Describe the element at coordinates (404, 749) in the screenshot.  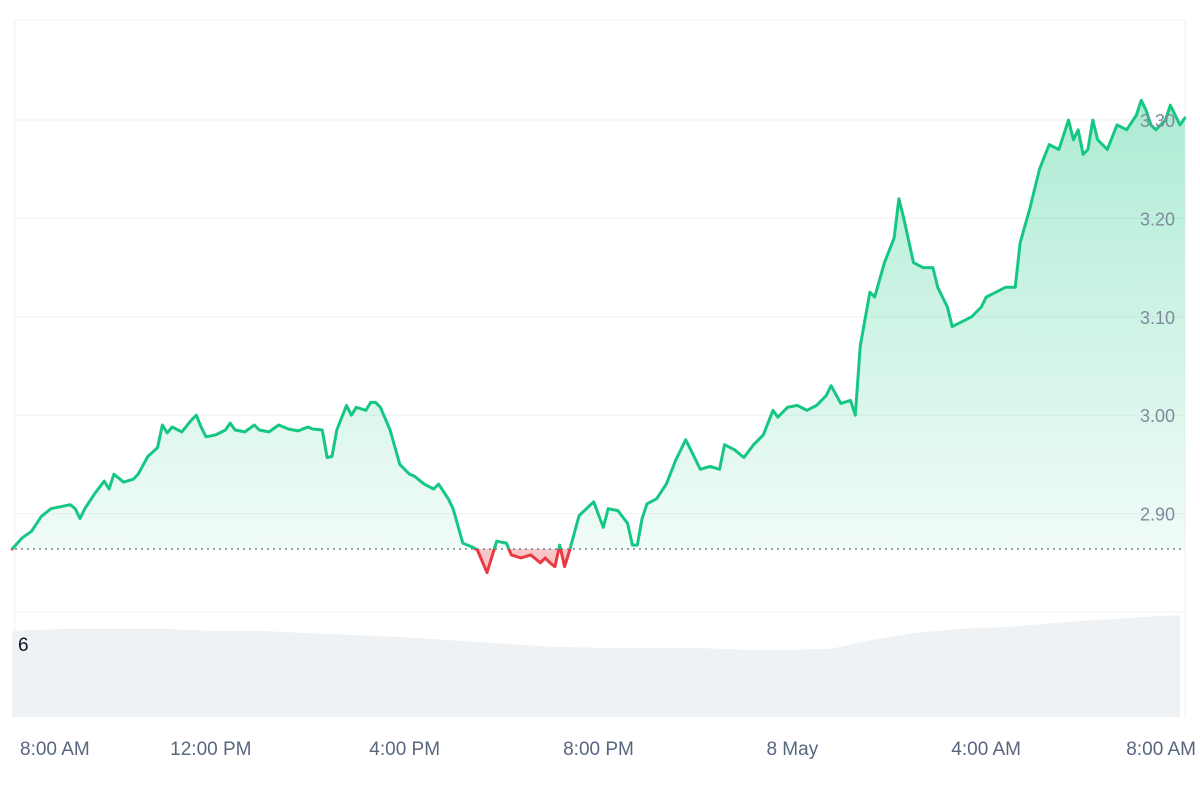
I see `x-tick-label: 4:00 PM` at that location.